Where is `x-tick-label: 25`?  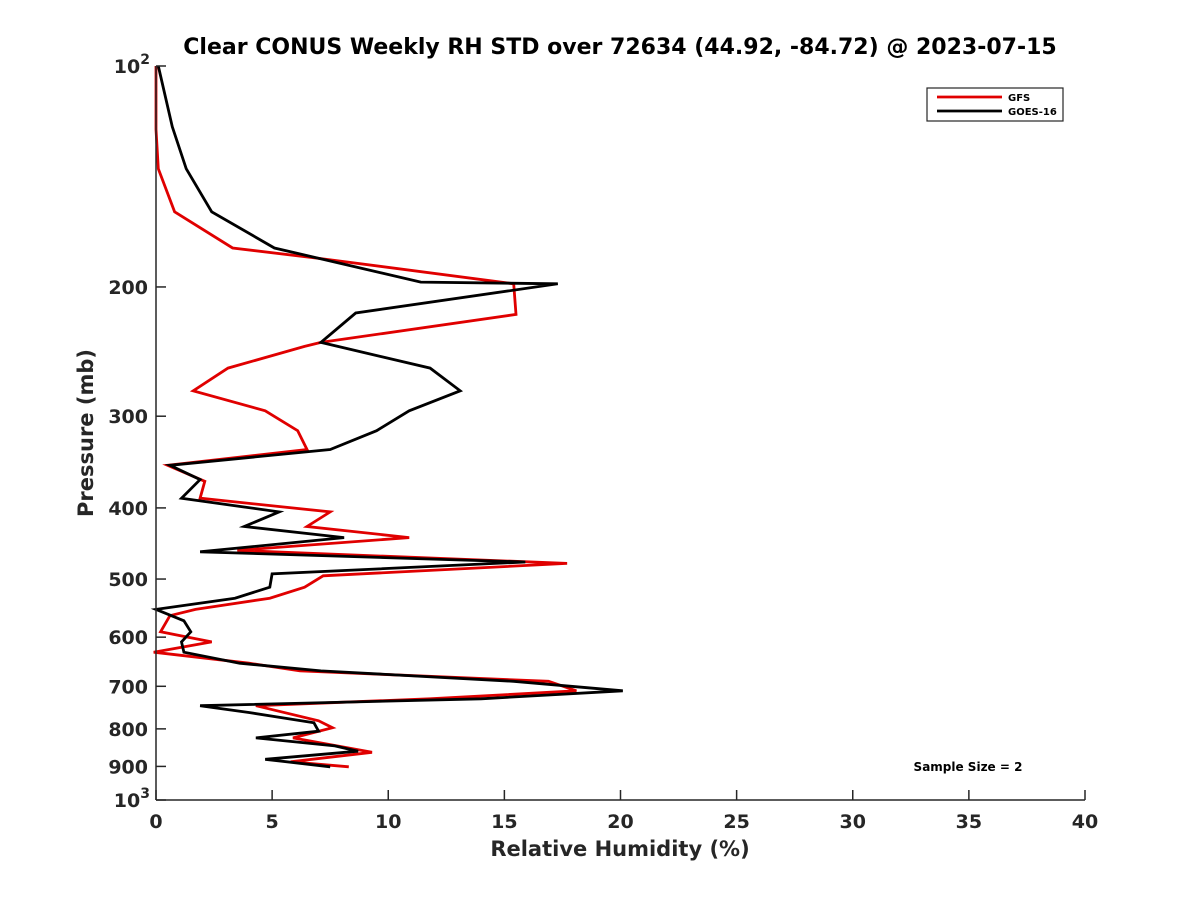
x-tick-label: 25 is located at coordinates (736, 822).